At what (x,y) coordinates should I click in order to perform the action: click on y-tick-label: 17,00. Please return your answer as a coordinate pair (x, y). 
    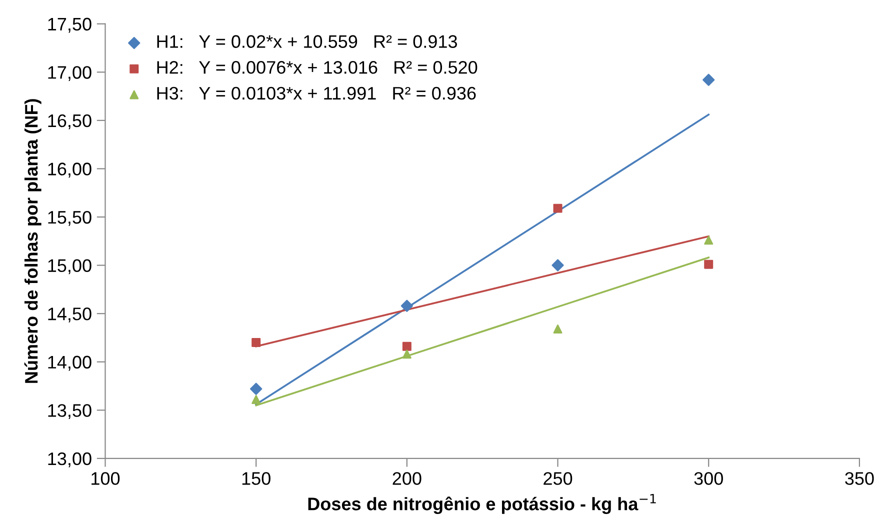
    Looking at the image, I should click on (70, 73).